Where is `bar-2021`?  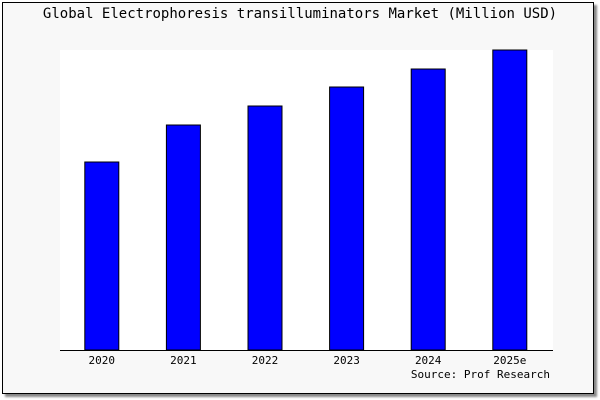 bar-2021 is located at coordinates (183, 237).